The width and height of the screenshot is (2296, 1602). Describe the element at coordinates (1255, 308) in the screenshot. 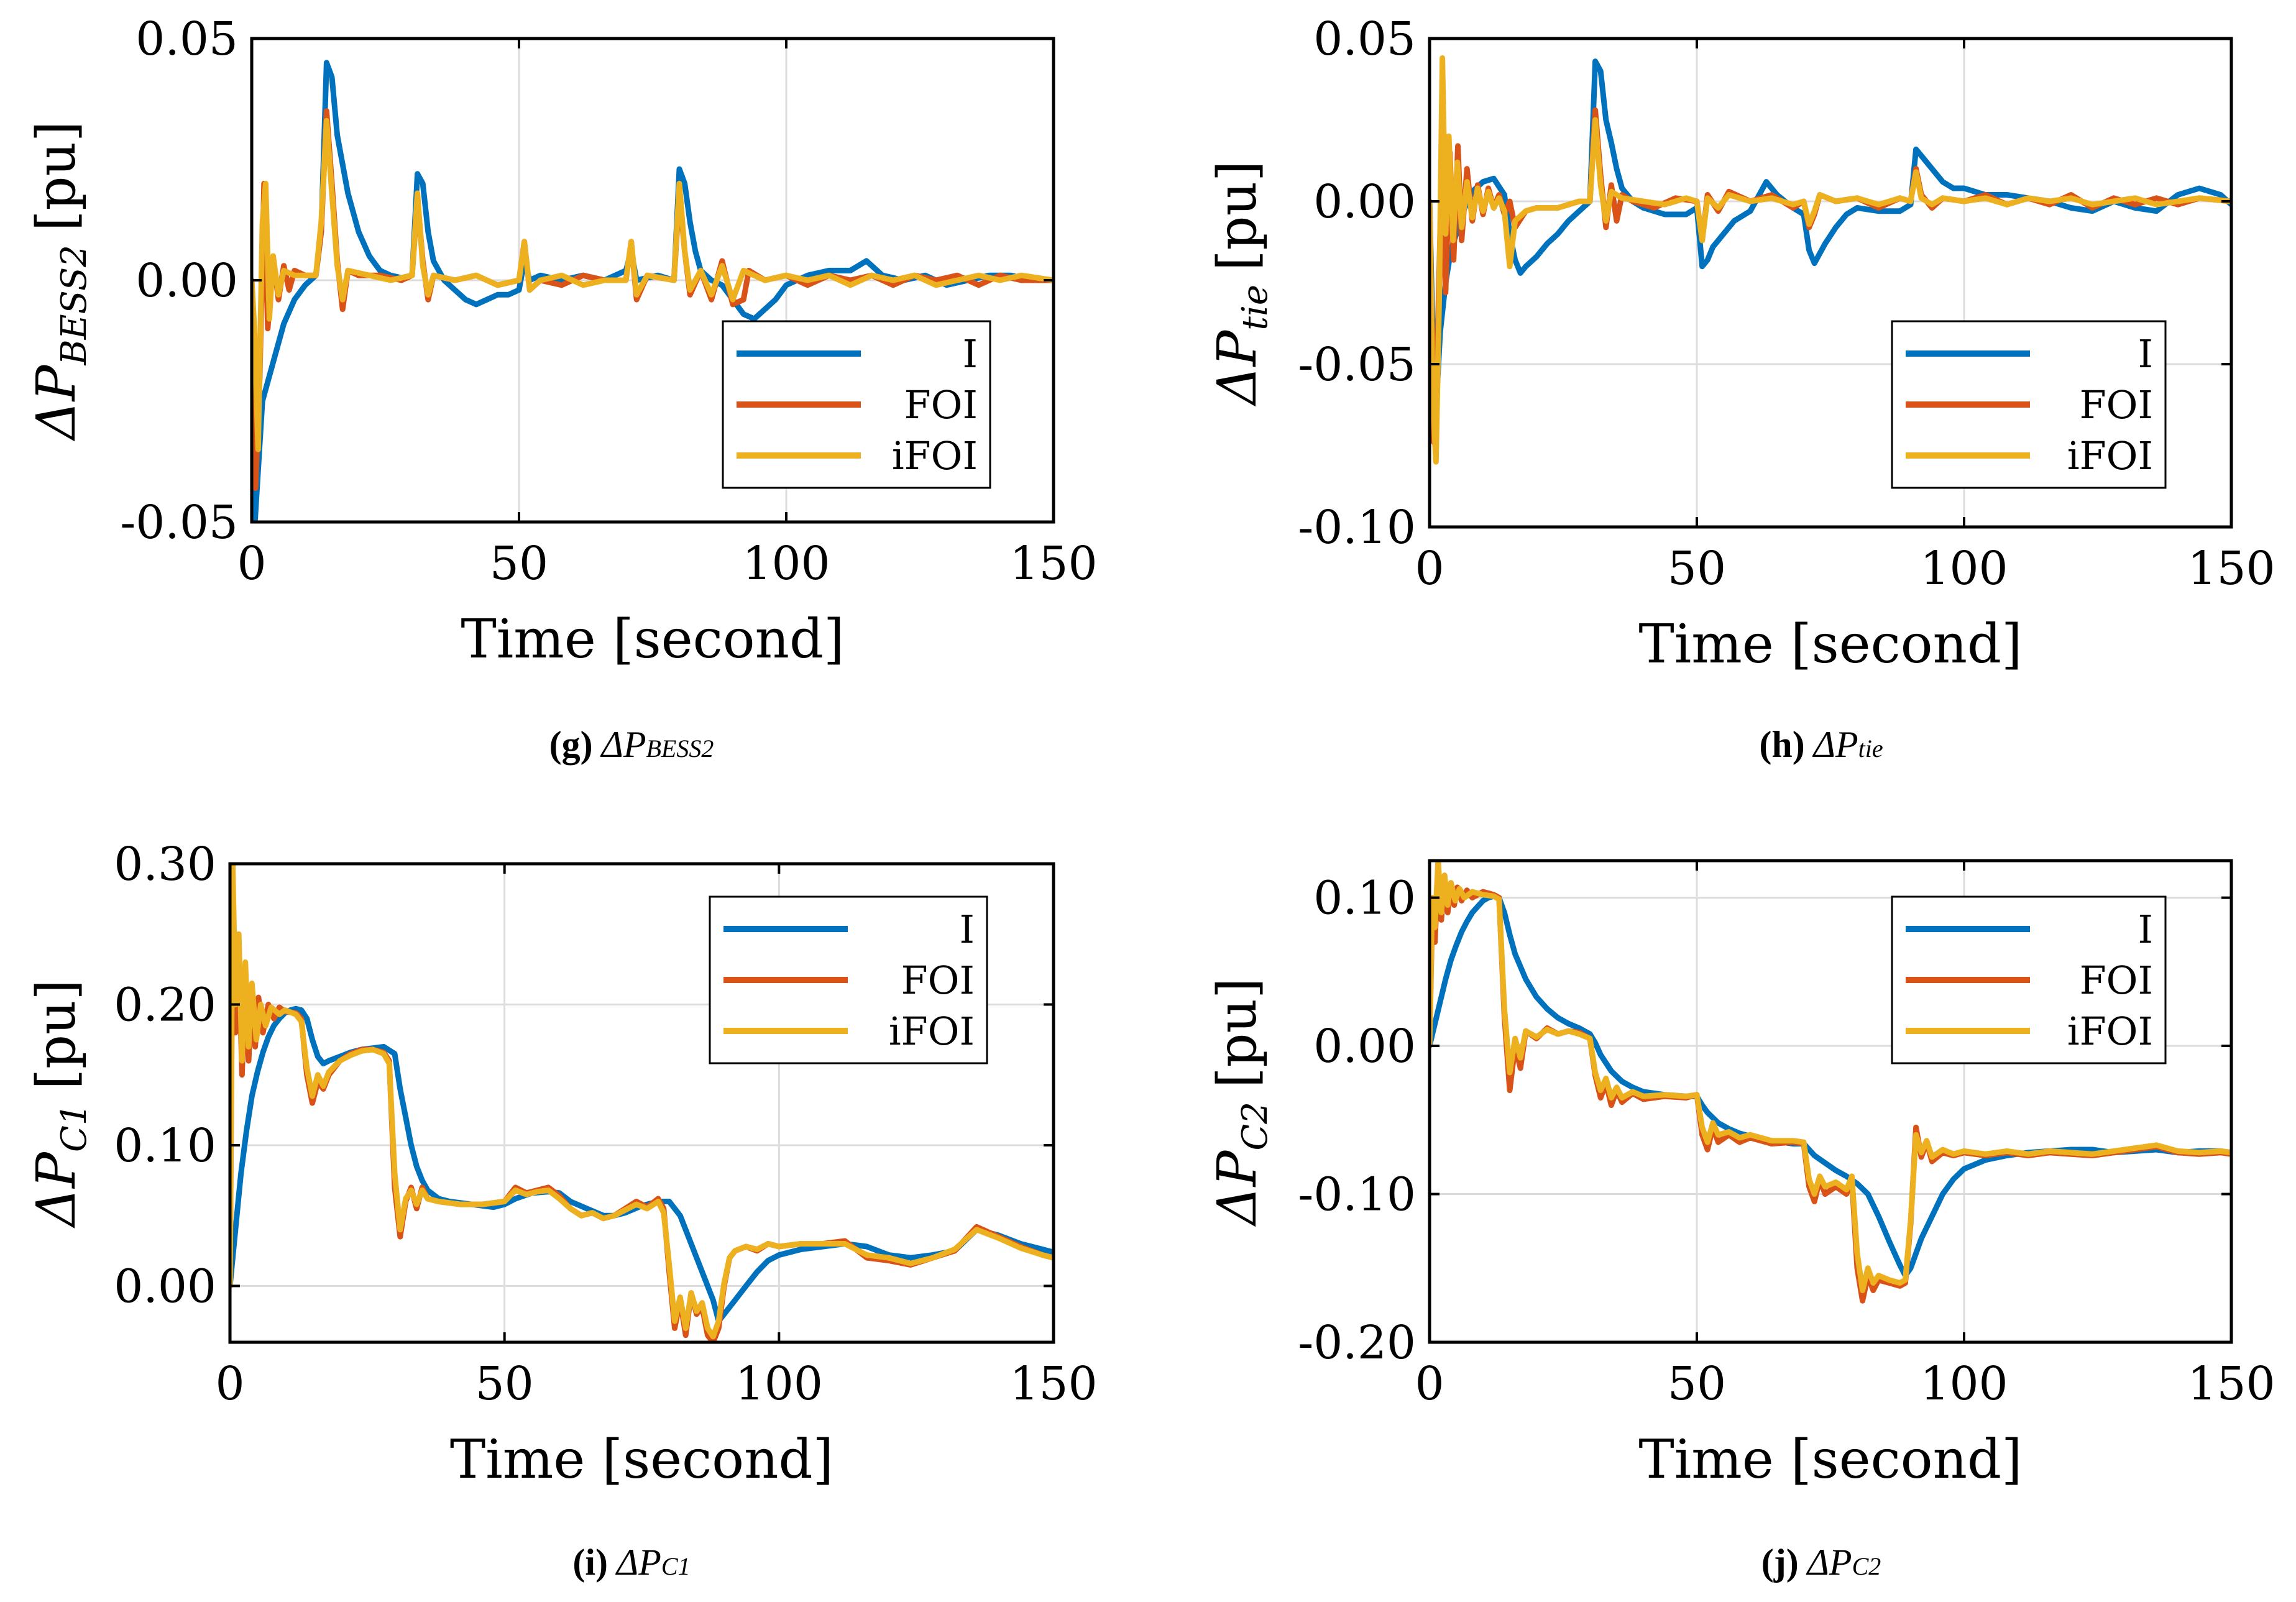

I see `y-axis-subscript: tie` at that location.